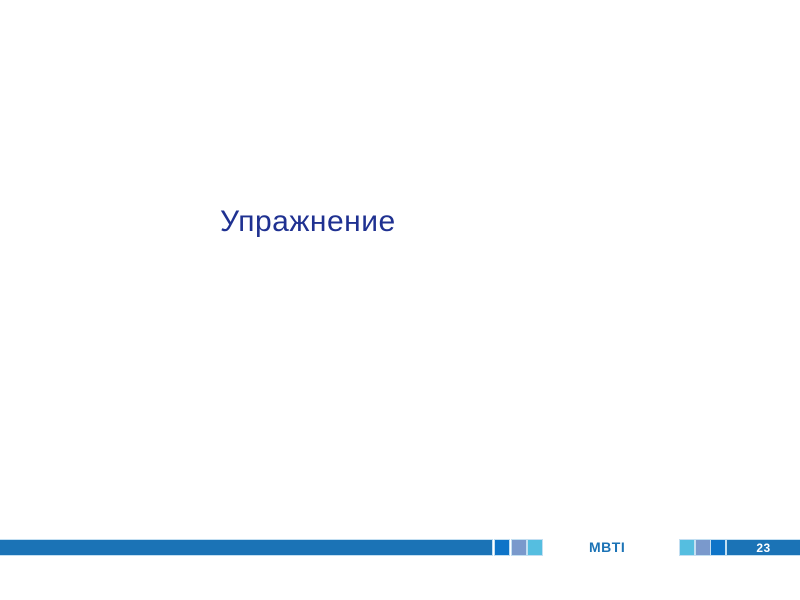 The image size is (800, 600). Describe the element at coordinates (607, 547) in the screenshot. I see `footer-brand-label: MBTI` at that location.